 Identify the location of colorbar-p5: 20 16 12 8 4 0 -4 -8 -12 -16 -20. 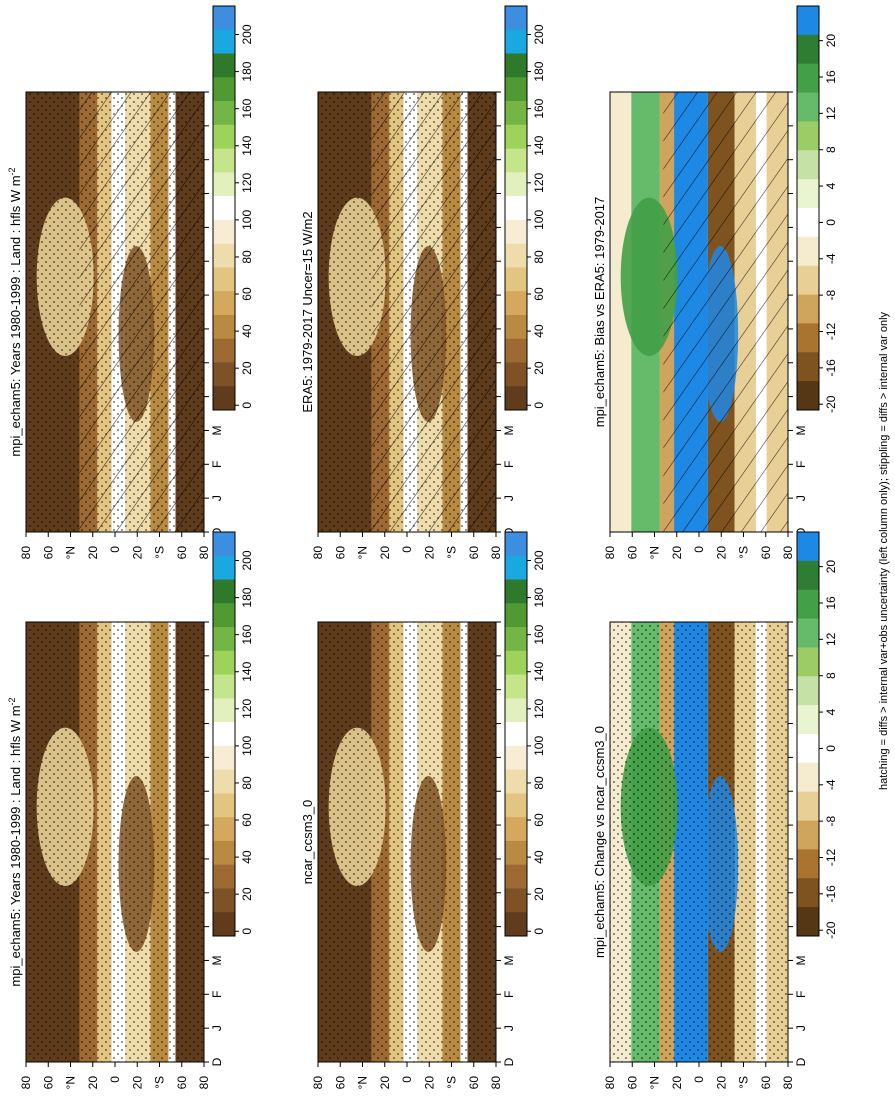
(817, 209).